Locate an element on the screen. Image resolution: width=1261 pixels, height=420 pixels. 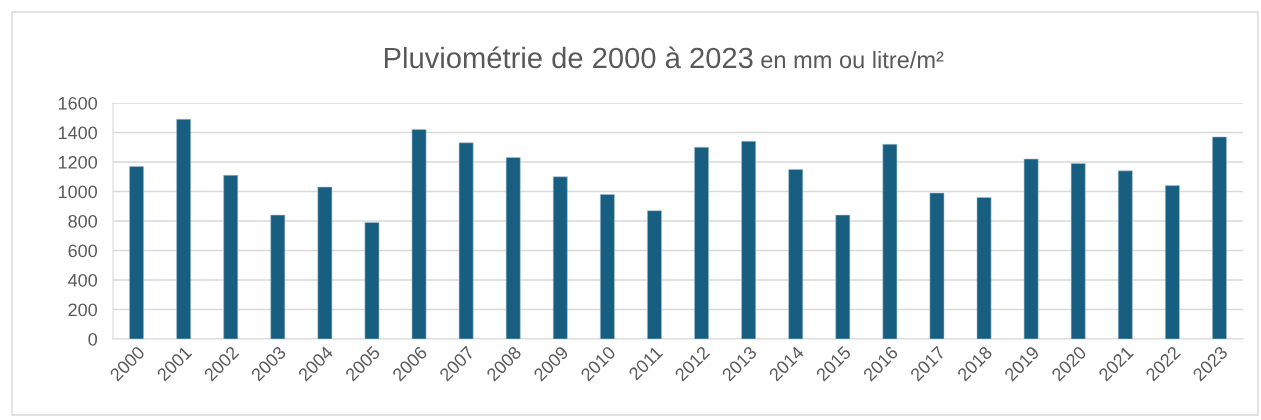
y-tick-label: 1400 is located at coordinates (78, 133).